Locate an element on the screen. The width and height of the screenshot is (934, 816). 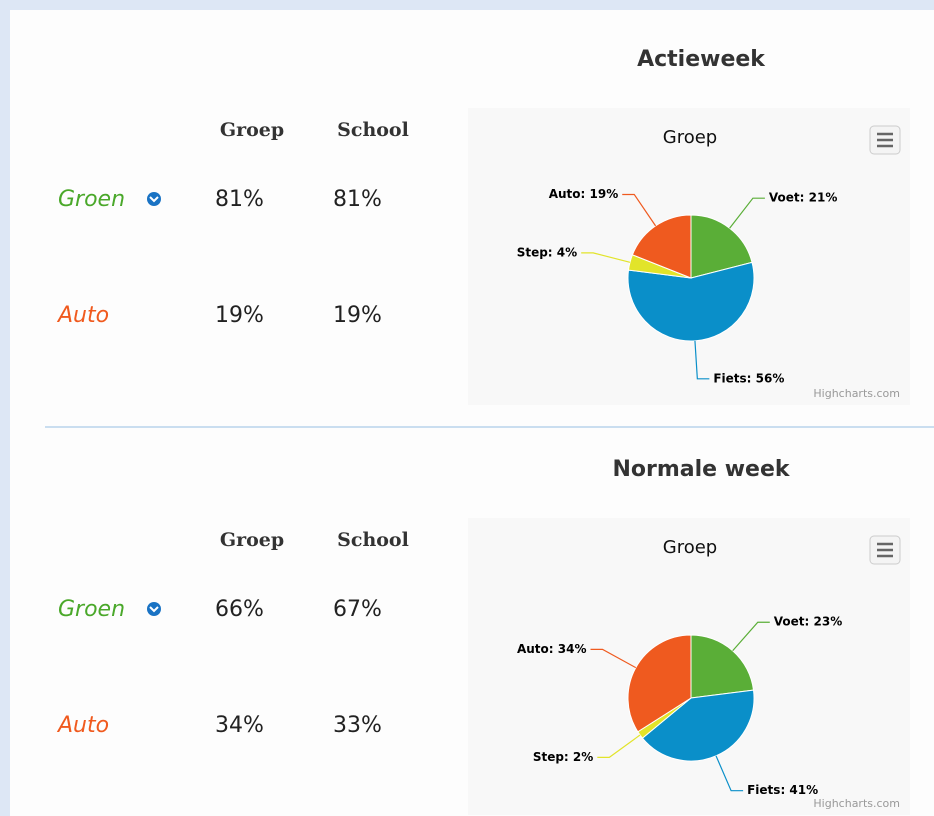
data-label: Voet: 21% is located at coordinates (803, 198).